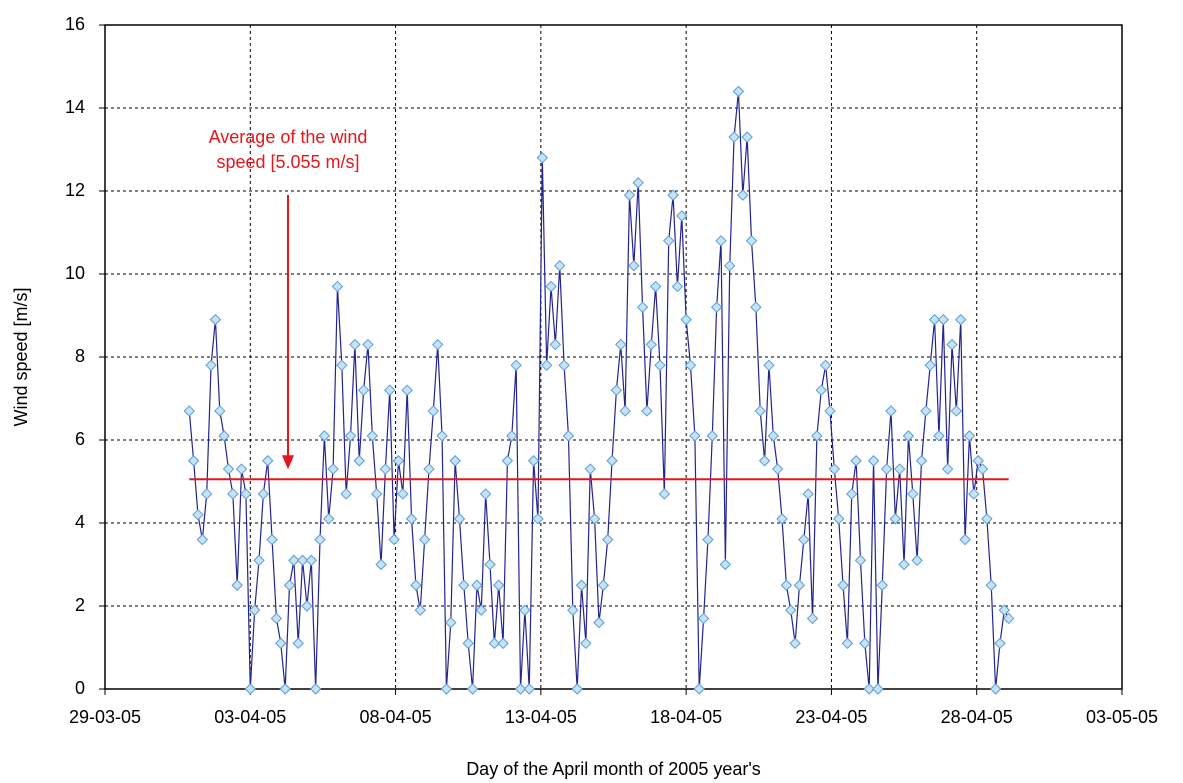 The height and width of the screenshot is (783, 1183). What do you see at coordinates (287, 162) in the screenshot?
I see `annotation-text: speed [5.055 m/s]` at bounding box center [287, 162].